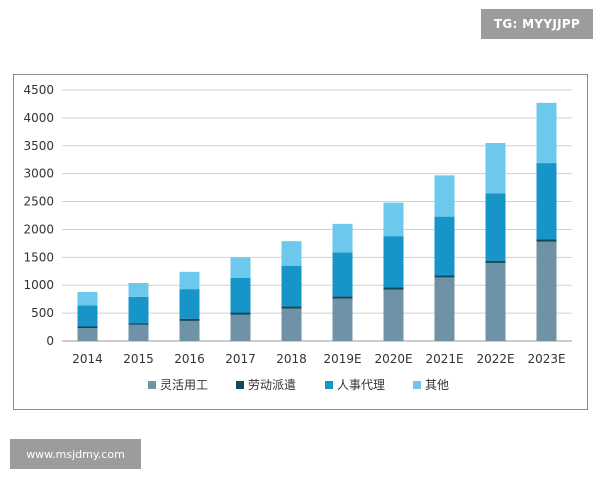  What do you see at coordinates (38, 285) in the screenshot?
I see `y-tick-label: 1000` at bounding box center [38, 285].